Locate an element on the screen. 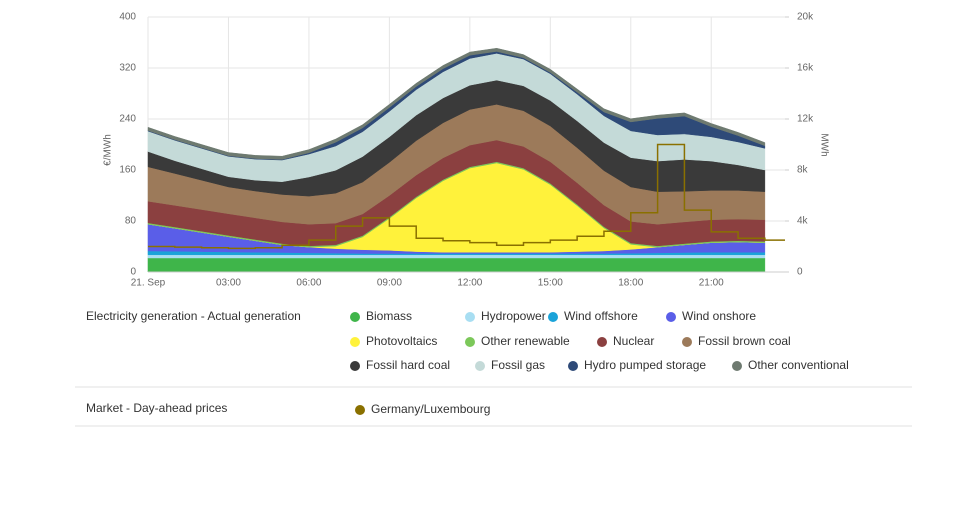 The image size is (960, 505). legend-label: Hydropower is located at coordinates (513, 316).